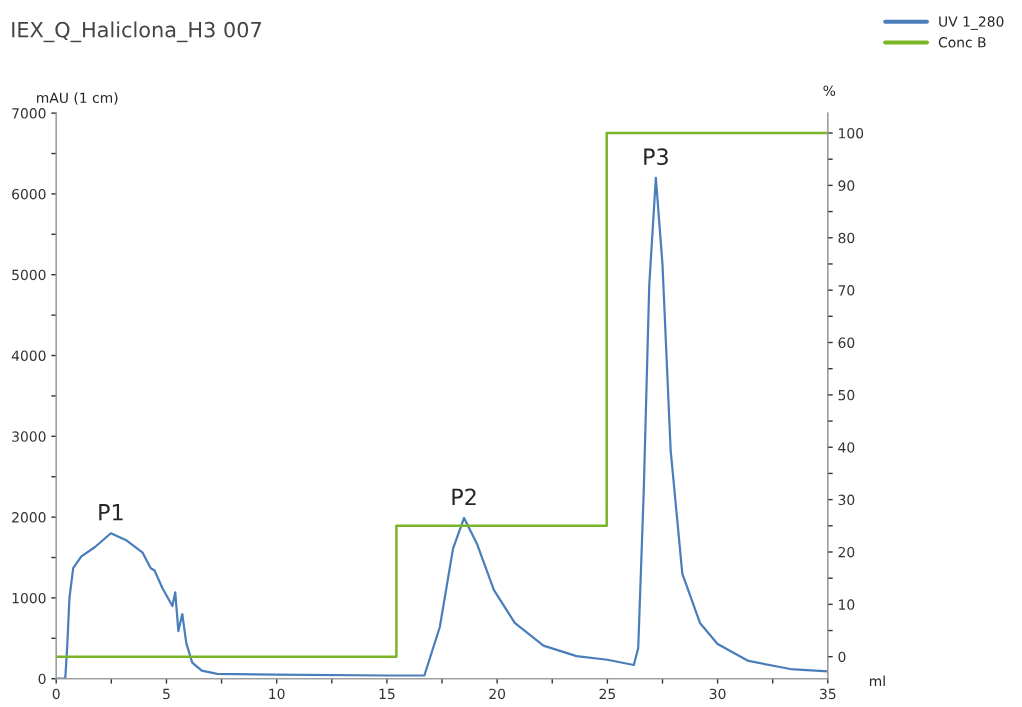  Describe the element at coordinates (656, 157) in the screenshot. I see `annotation: P3` at that location.